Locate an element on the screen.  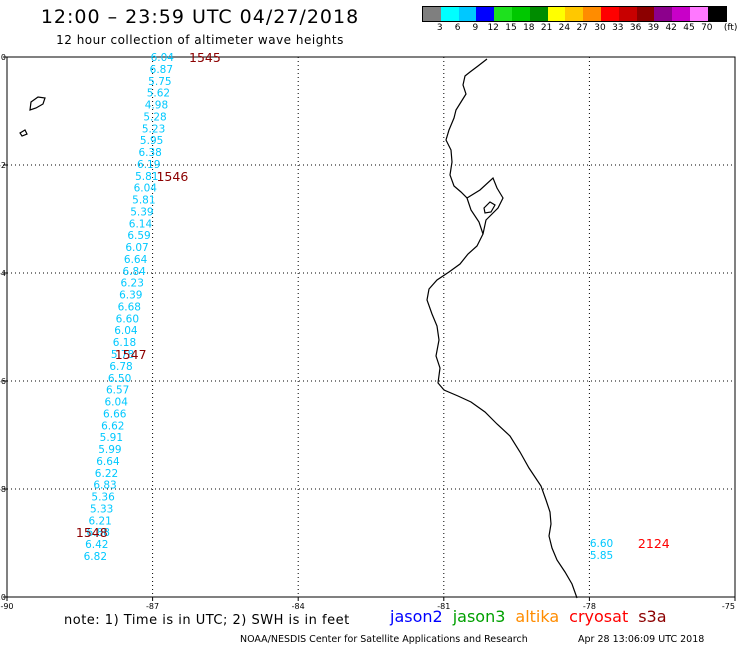
wave-height-value: 6.68 is located at coordinates (129, 307).